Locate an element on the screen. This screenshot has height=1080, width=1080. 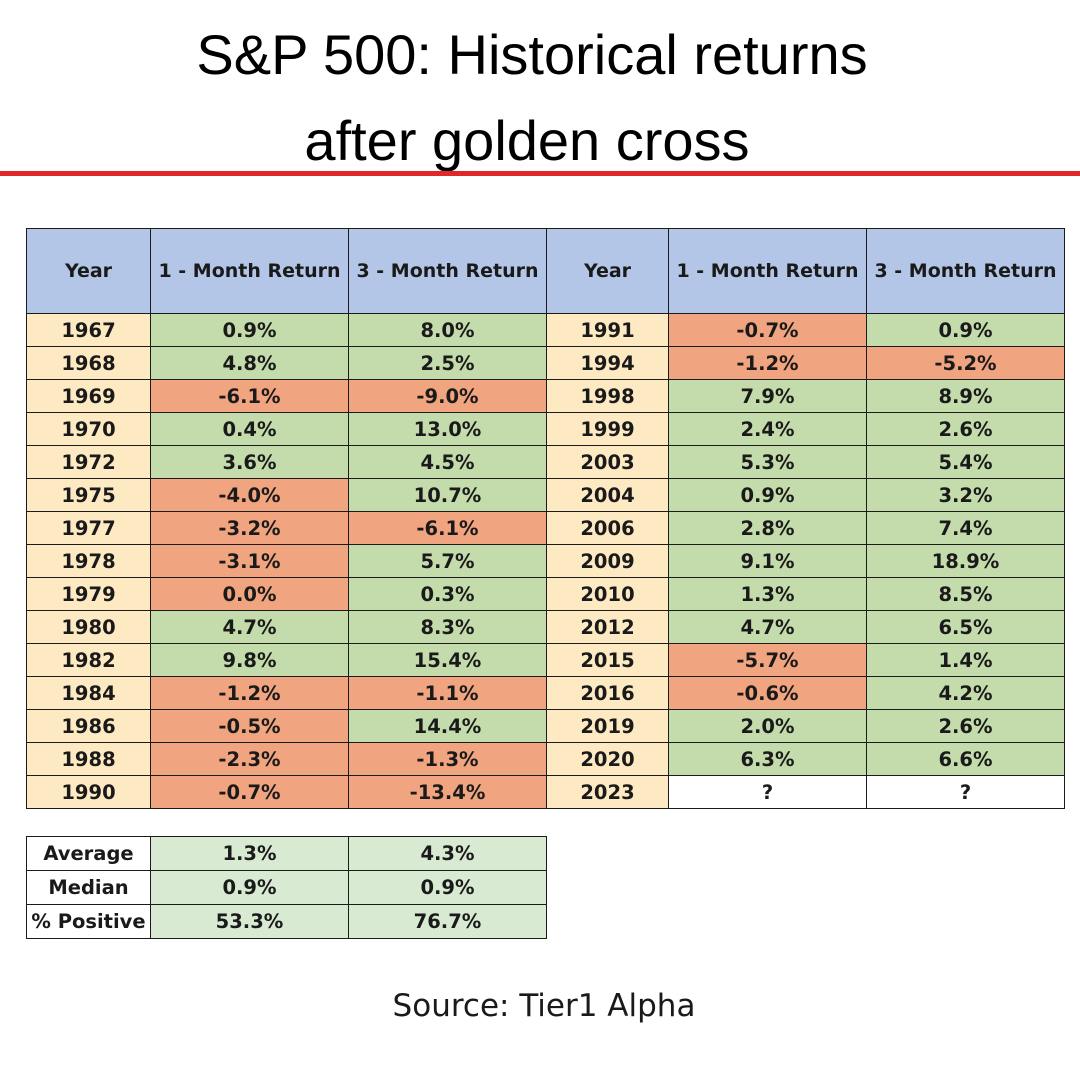
title-line-1: S&P 500: Historical returns is located at coordinates (532, 54).